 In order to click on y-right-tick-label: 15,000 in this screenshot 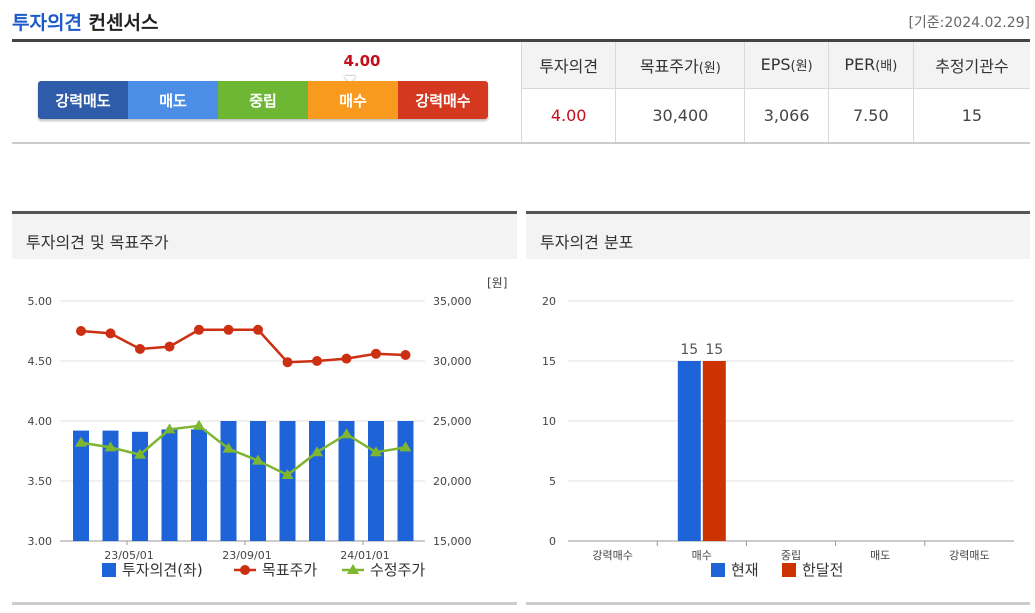, I will do `click(452, 541)`.